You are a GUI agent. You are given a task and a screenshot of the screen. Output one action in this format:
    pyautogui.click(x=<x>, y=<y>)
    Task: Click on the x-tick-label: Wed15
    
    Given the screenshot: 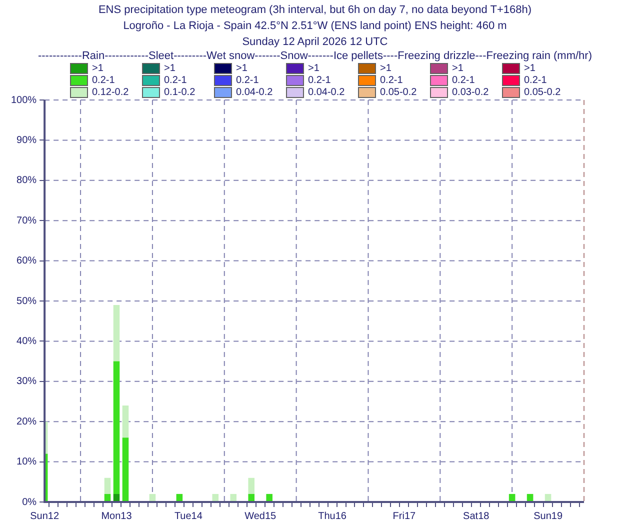 What is the action you would take?
    pyautogui.click(x=260, y=516)
    